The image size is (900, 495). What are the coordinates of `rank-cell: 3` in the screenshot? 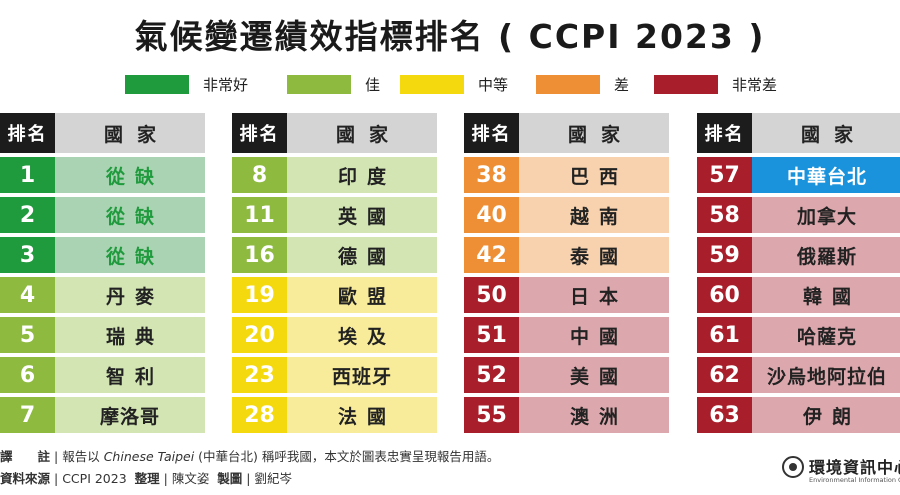 It's located at (27, 255).